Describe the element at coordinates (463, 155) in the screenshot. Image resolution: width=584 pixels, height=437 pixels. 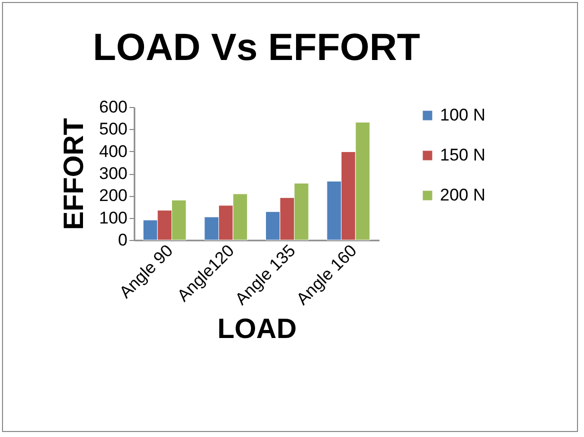
I see `legend-label: 150 N` at that location.